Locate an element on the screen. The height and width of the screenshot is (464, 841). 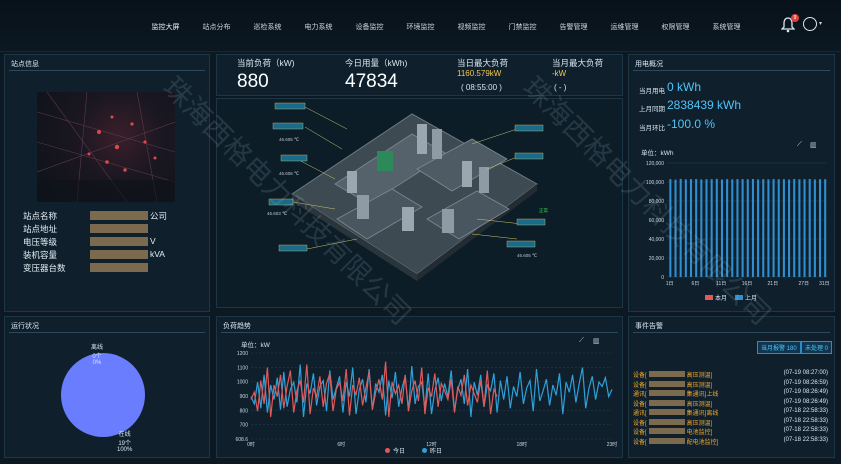
user-avatar-icon is located at coordinates (810, 24).